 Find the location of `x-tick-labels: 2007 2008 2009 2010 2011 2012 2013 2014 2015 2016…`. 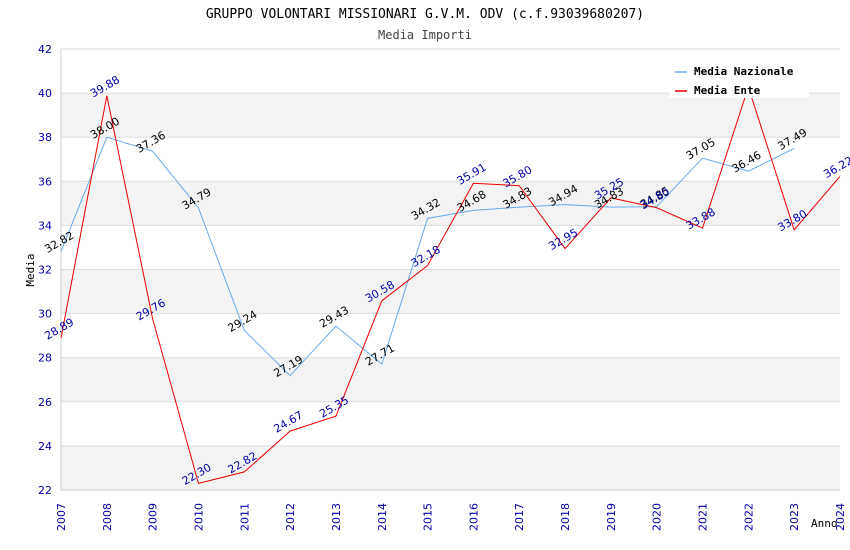

x-tick-labels: 2007 2008 2009 2010 2011 2012 2013 2014 2015 2016… is located at coordinates (451, 517).